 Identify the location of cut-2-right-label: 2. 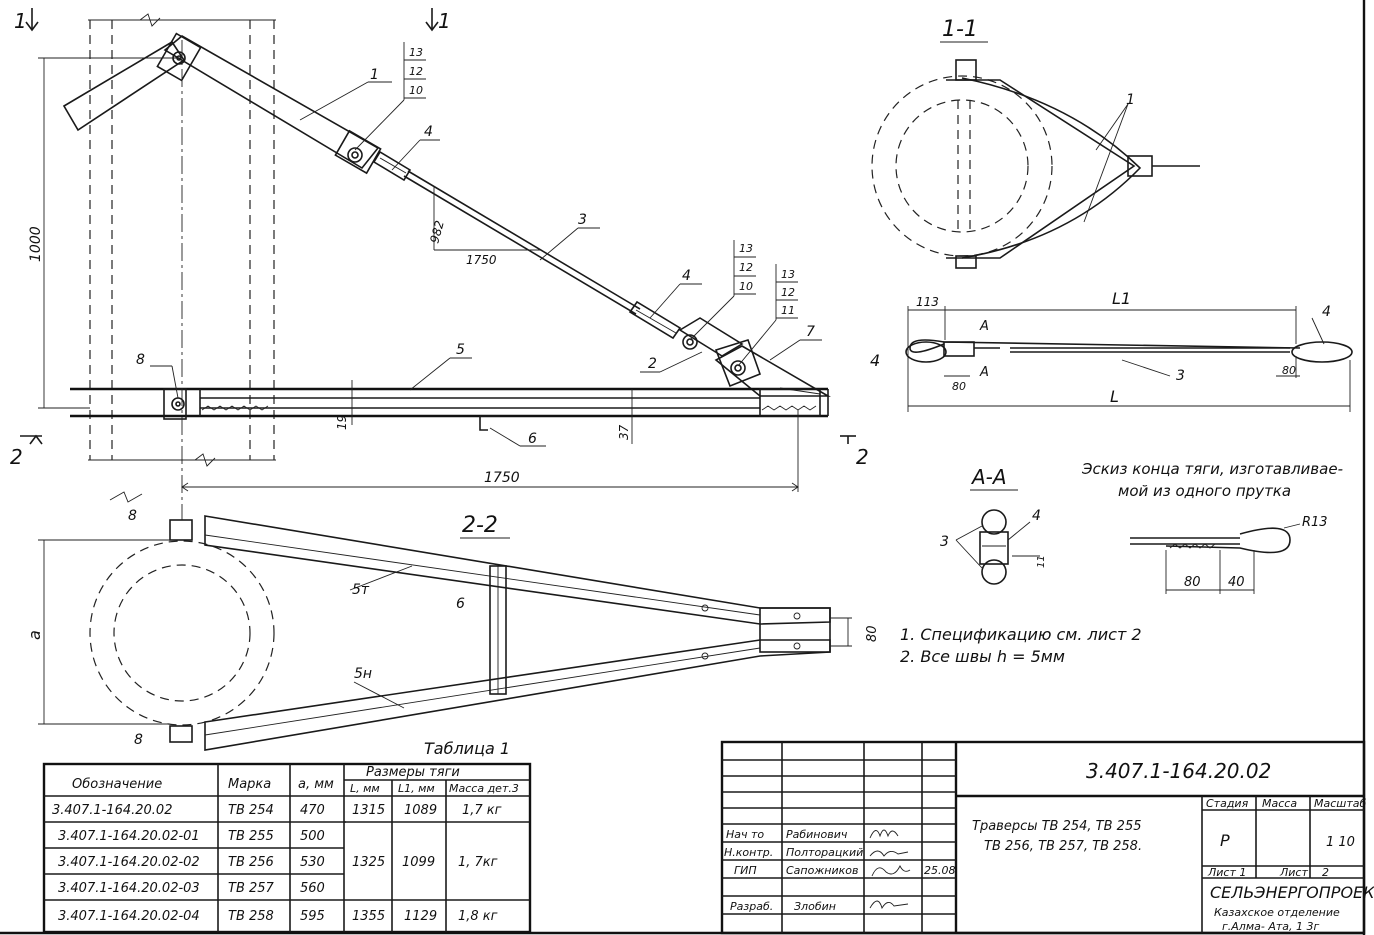
(862, 457).